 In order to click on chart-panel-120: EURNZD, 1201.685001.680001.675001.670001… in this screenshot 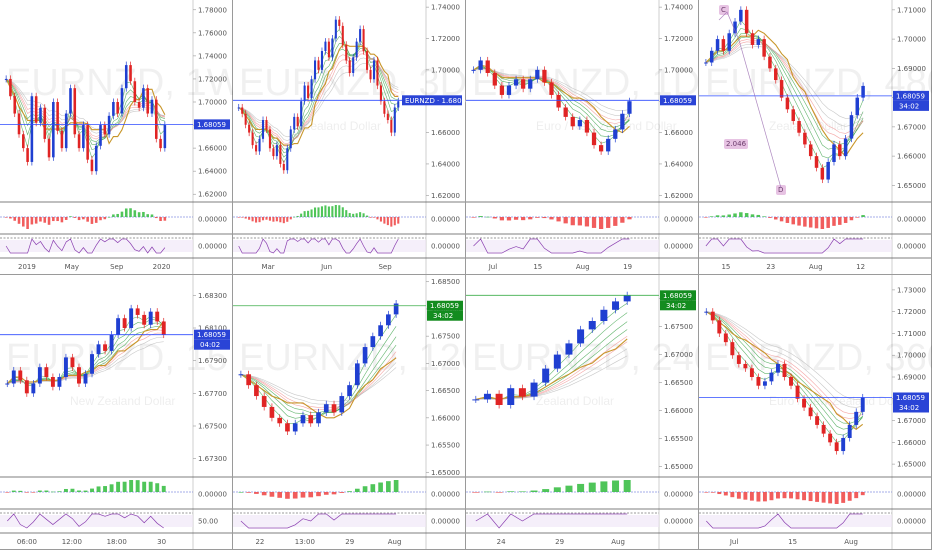, I will do `click(349, 412)`.